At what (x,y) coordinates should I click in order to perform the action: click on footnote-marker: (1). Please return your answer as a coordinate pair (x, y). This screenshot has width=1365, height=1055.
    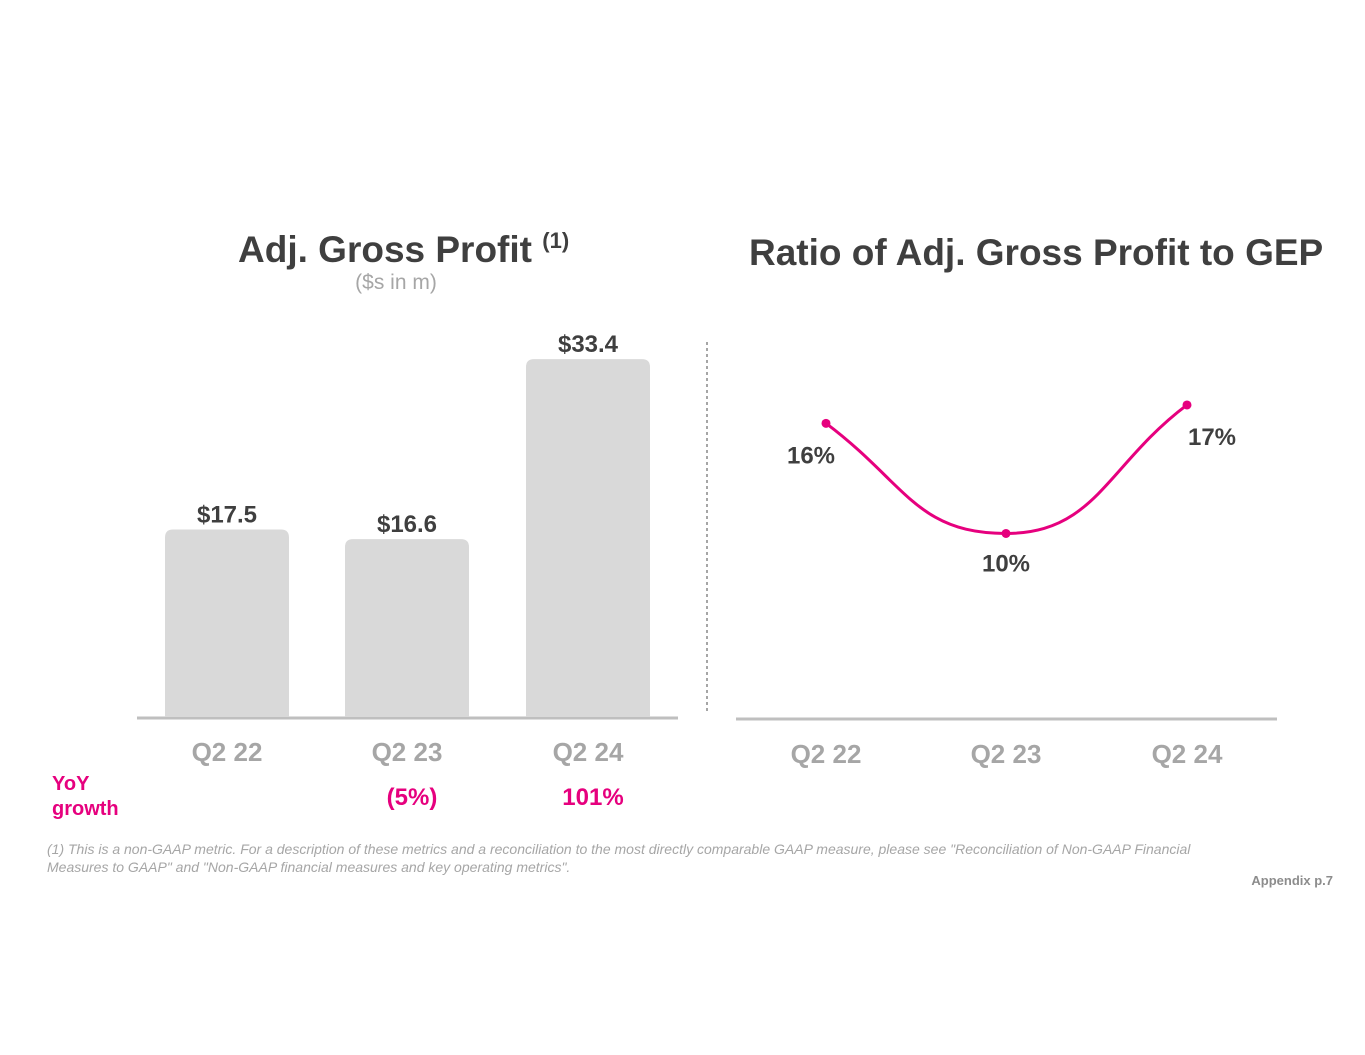
    Looking at the image, I should click on (556, 240).